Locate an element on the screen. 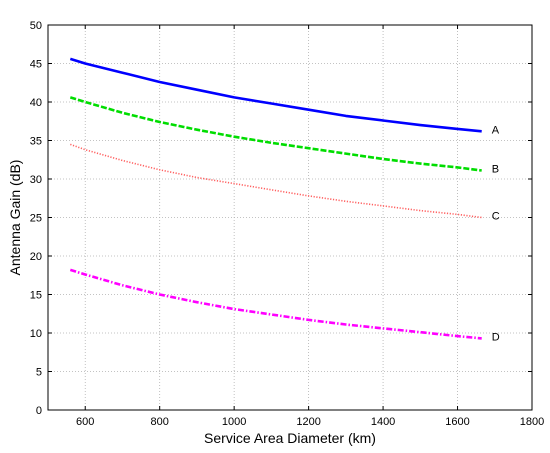 The width and height of the screenshot is (550, 453). y-tick-label: 30 is located at coordinates (36, 180).